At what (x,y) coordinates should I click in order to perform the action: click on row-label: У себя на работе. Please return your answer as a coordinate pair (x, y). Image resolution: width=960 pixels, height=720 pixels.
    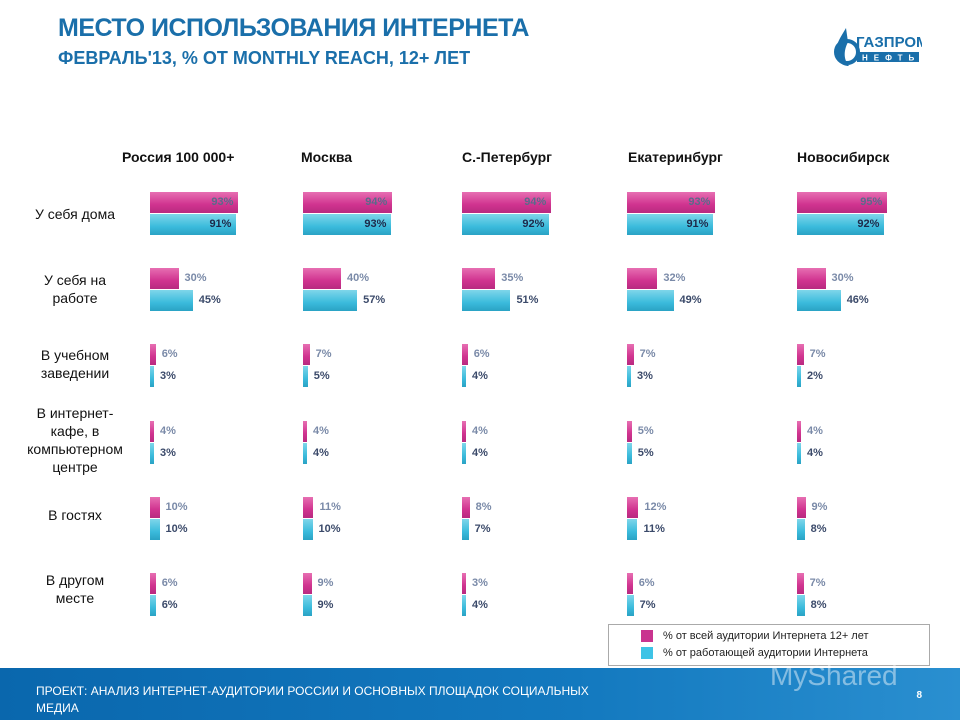
    Looking at the image, I should click on (75, 289).